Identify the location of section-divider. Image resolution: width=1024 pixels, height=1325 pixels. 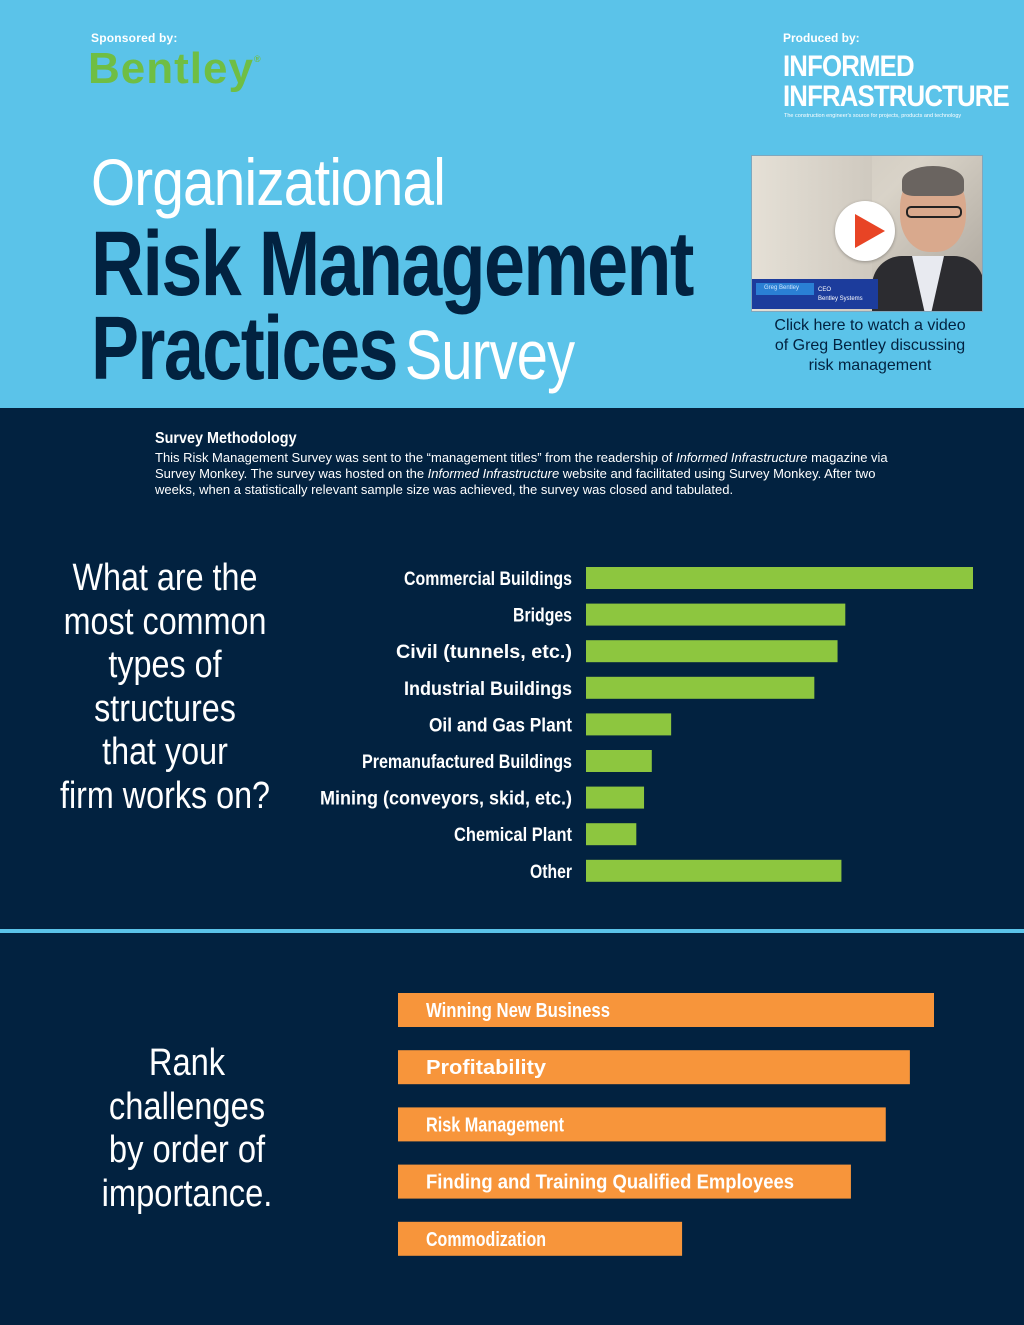
(512, 931).